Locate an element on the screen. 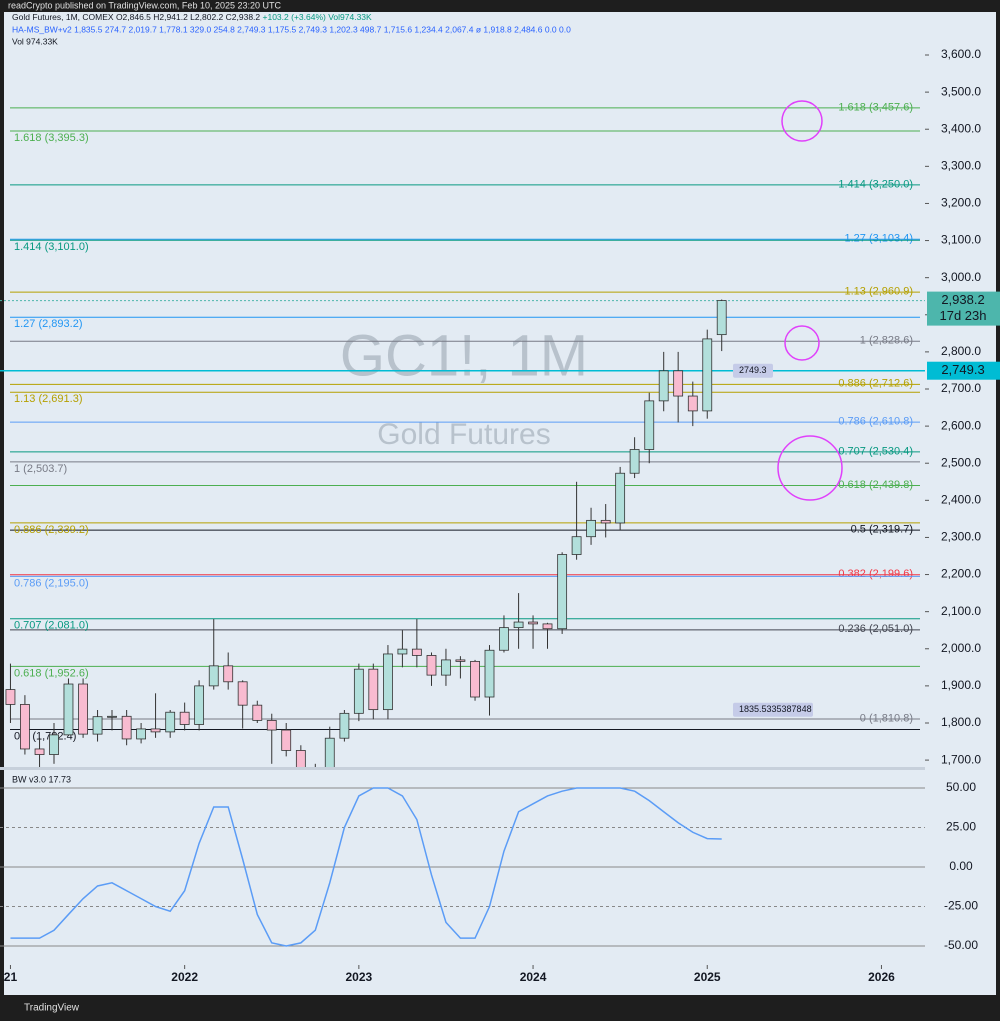 The height and width of the screenshot is (1021, 1000). y-tick-label: 1,700.0 is located at coordinates (961, 759).